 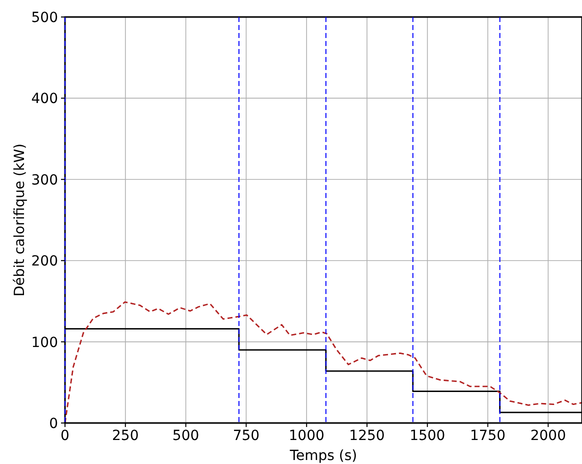 I want to click on y-tick-label: 500, so click(x=44, y=18).